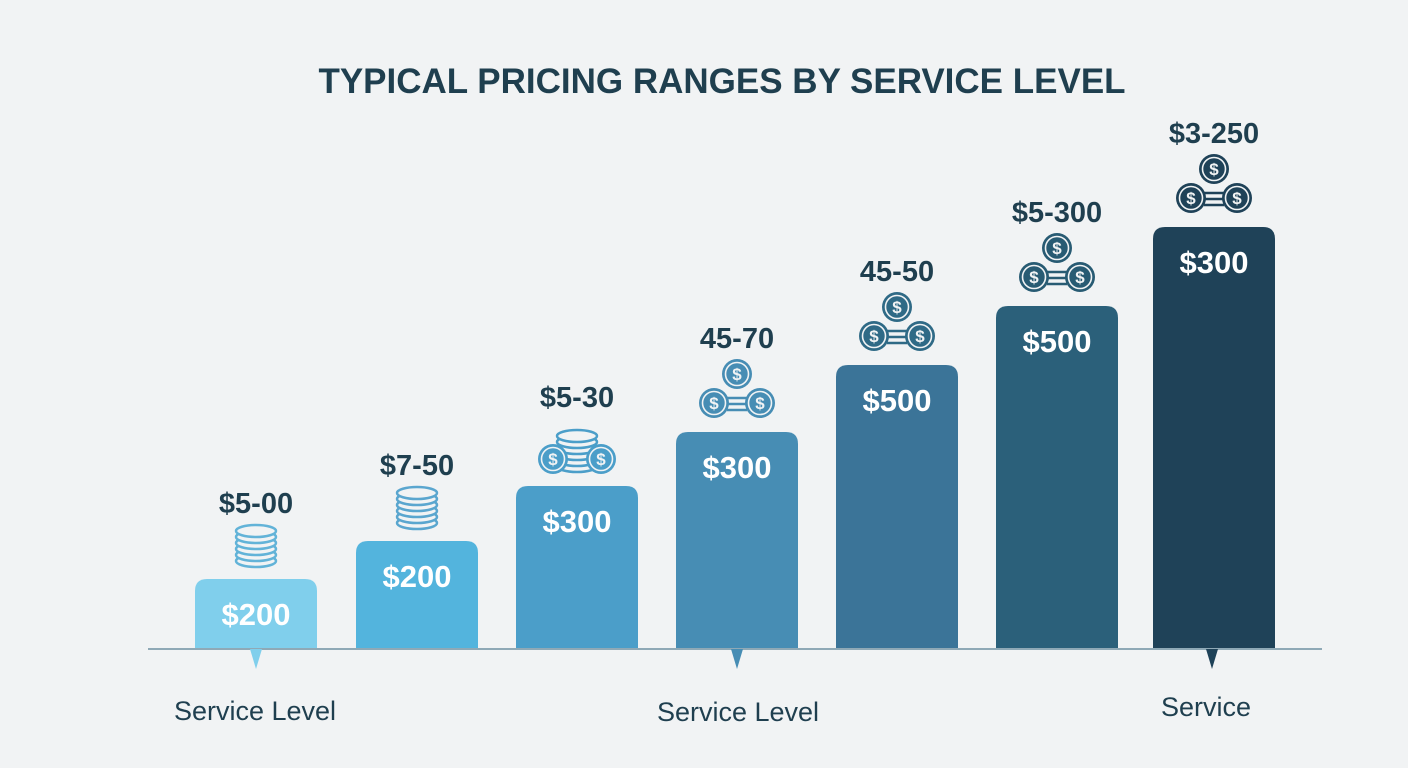  What do you see at coordinates (1206, 707) in the screenshot?
I see `x-axis-label: Service` at bounding box center [1206, 707].